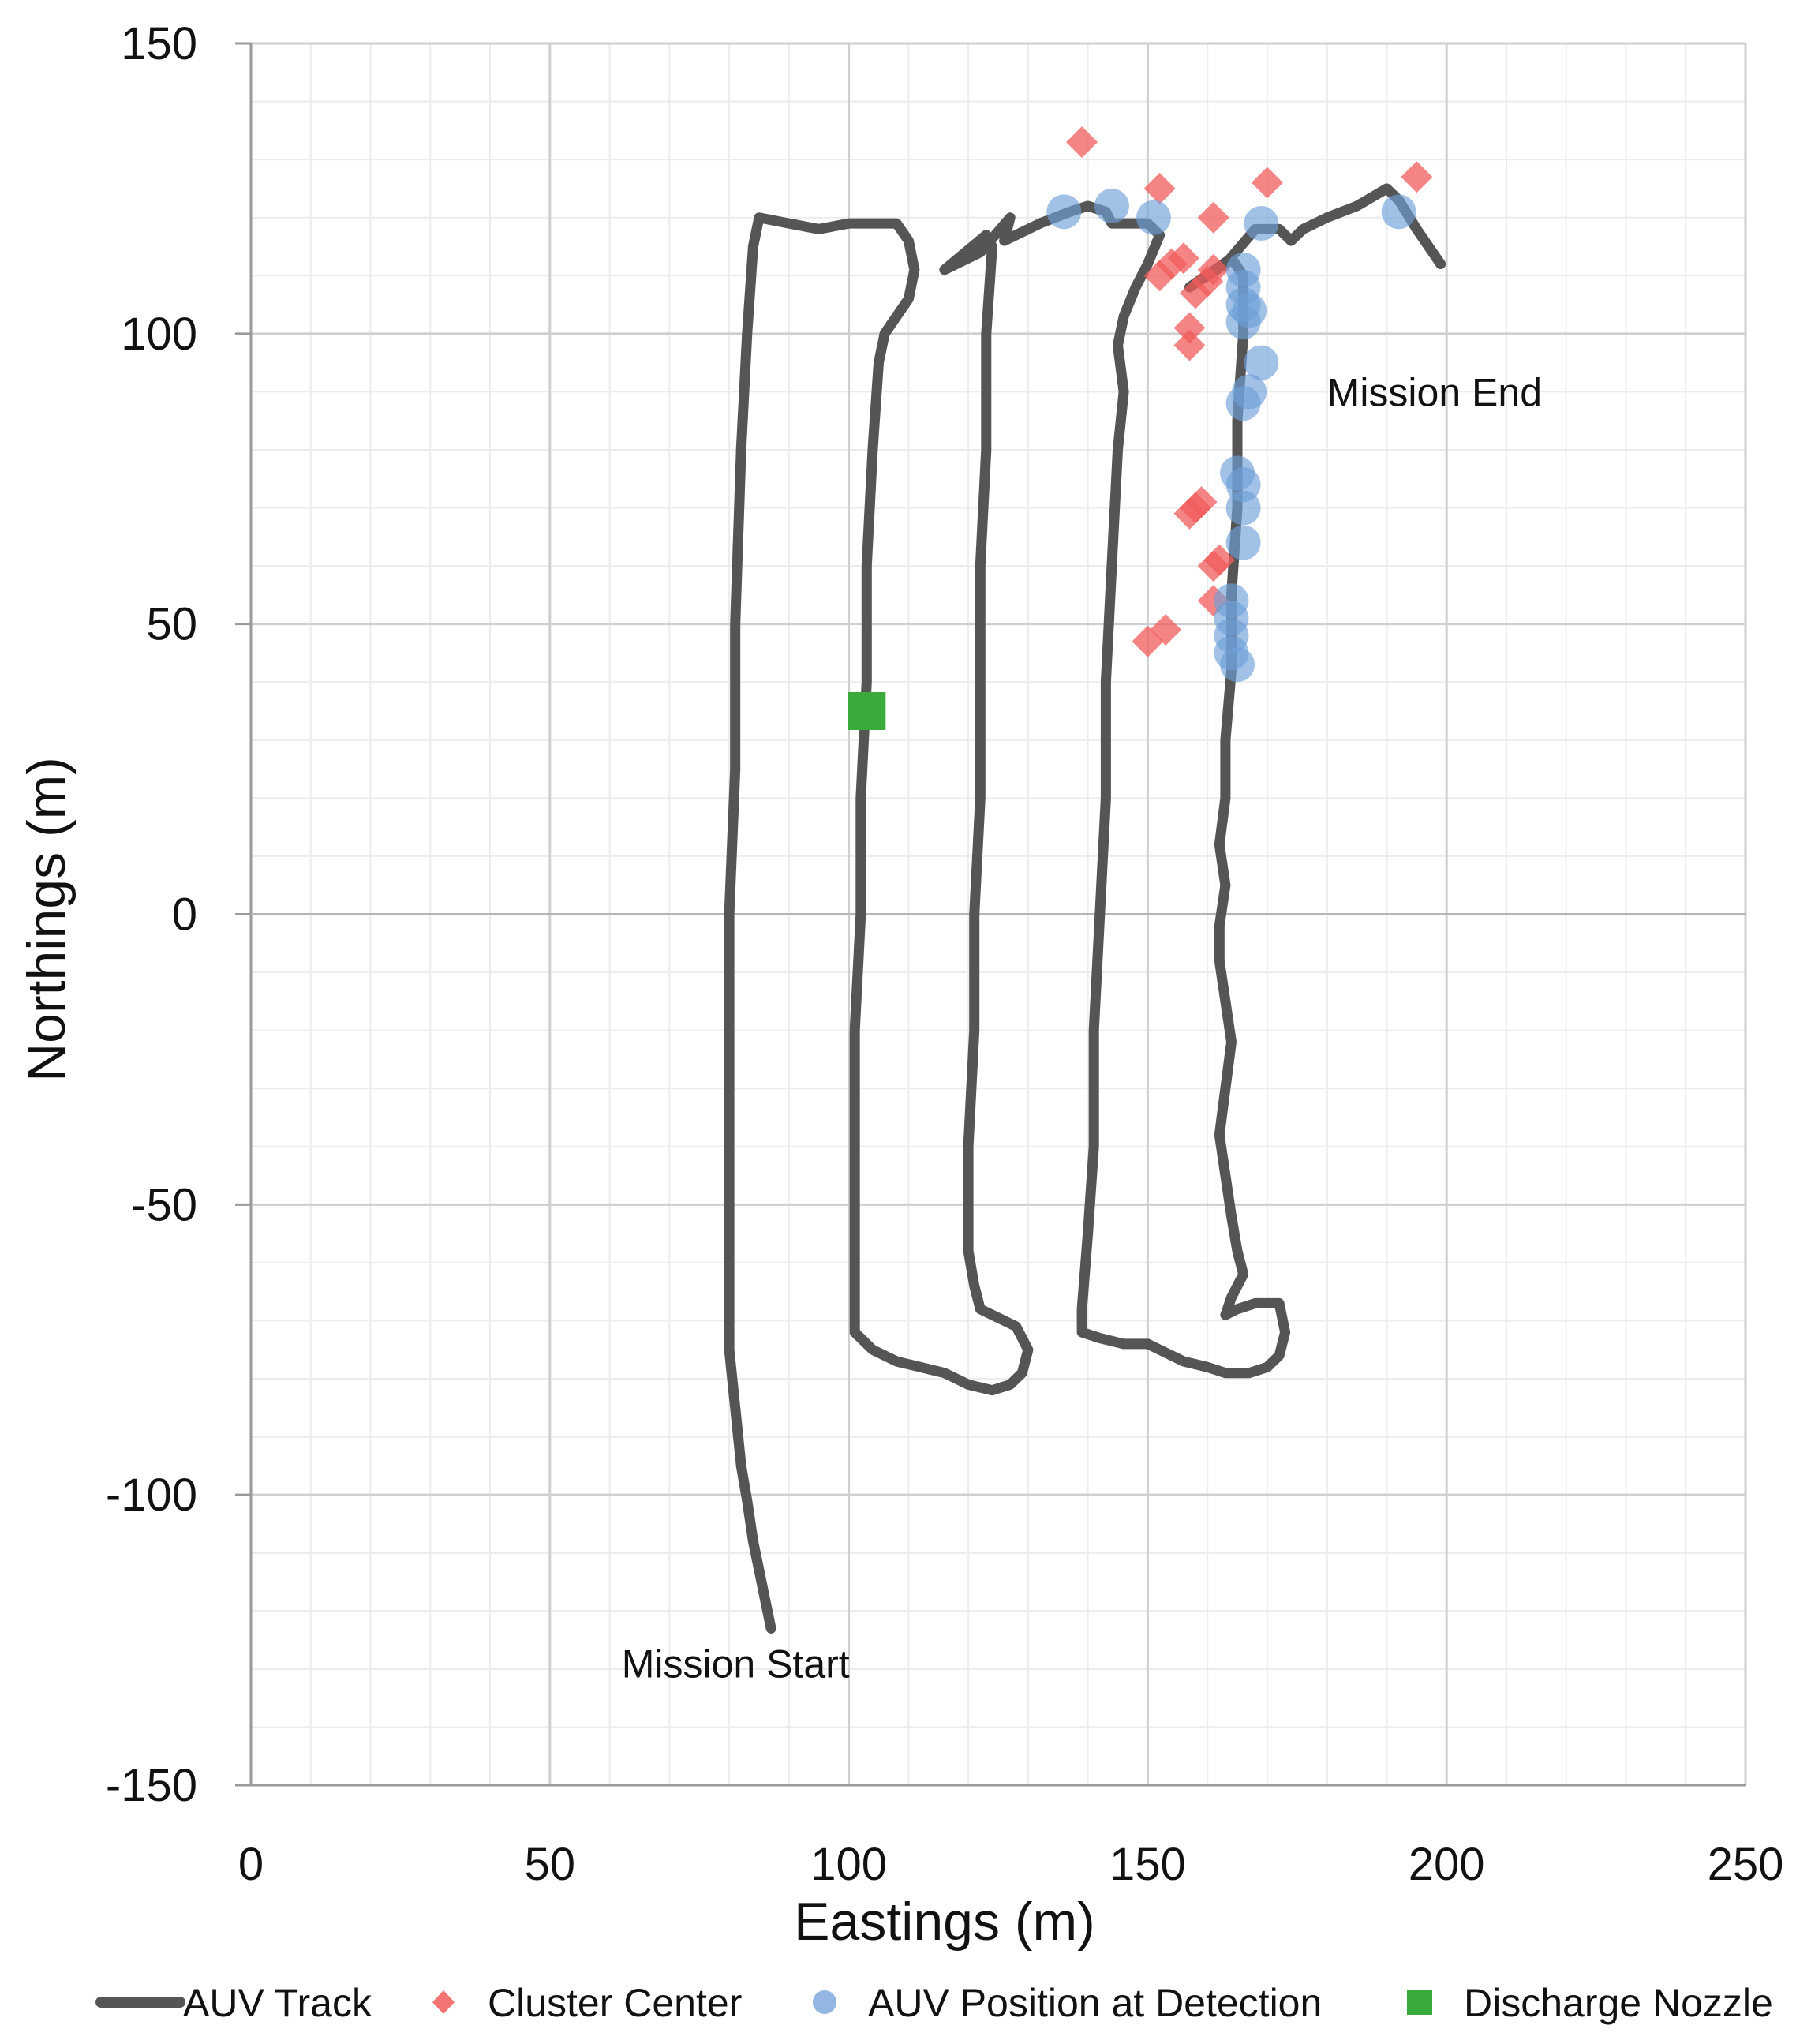  What do you see at coordinates (251, 1864) in the screenshot?
I see `x-tick-label: 0` at bounding box center [251, 1864].